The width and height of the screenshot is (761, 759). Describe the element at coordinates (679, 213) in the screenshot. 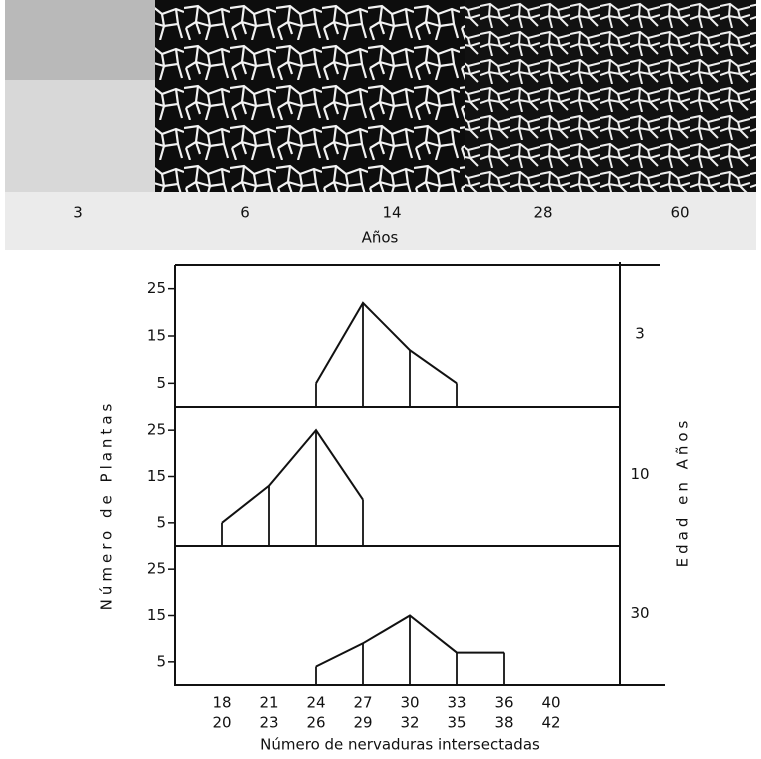

I see `photo-label: 60` at that location.